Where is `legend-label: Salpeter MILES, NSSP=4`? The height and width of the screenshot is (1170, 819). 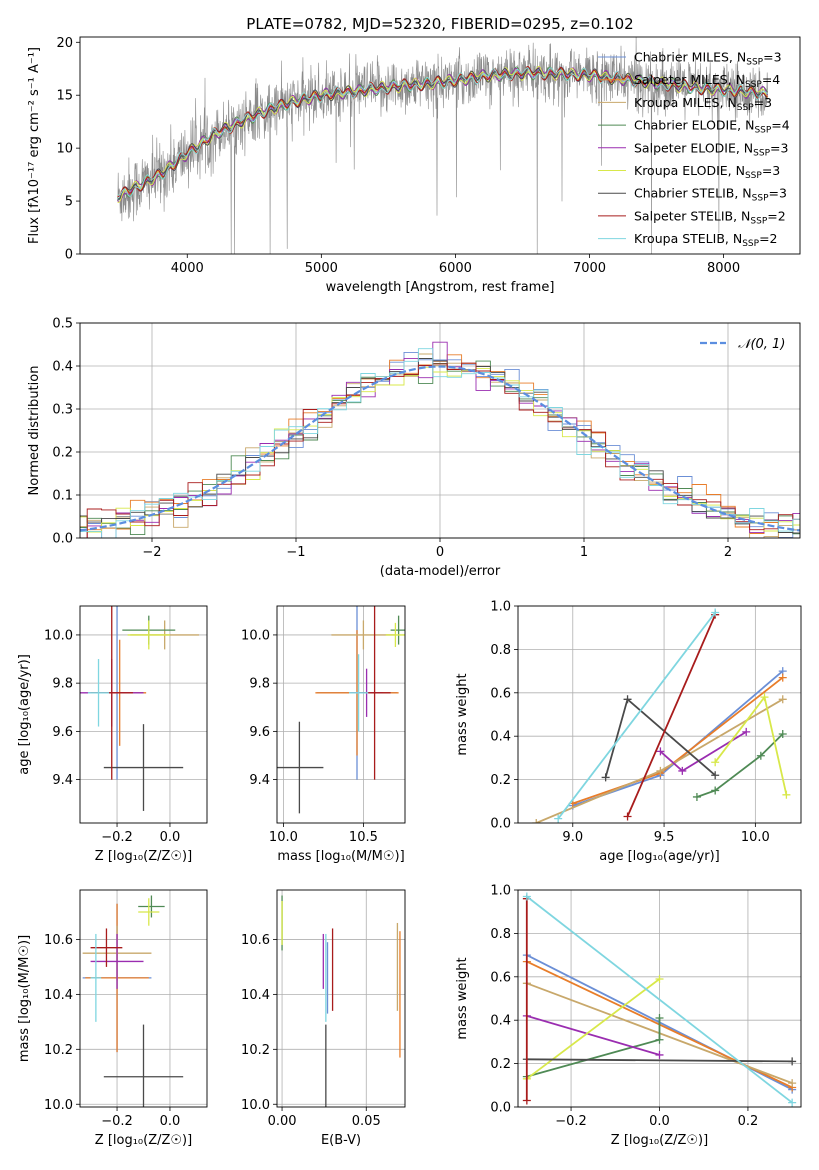
legend-label: Salpeter MILES, NSSP=4 is located at coordinates (707, 81).